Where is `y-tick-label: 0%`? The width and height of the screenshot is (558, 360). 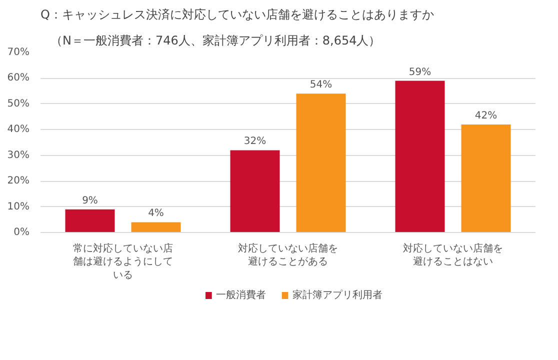
y-tick-label: 0% is located at coordinates (22, 232).